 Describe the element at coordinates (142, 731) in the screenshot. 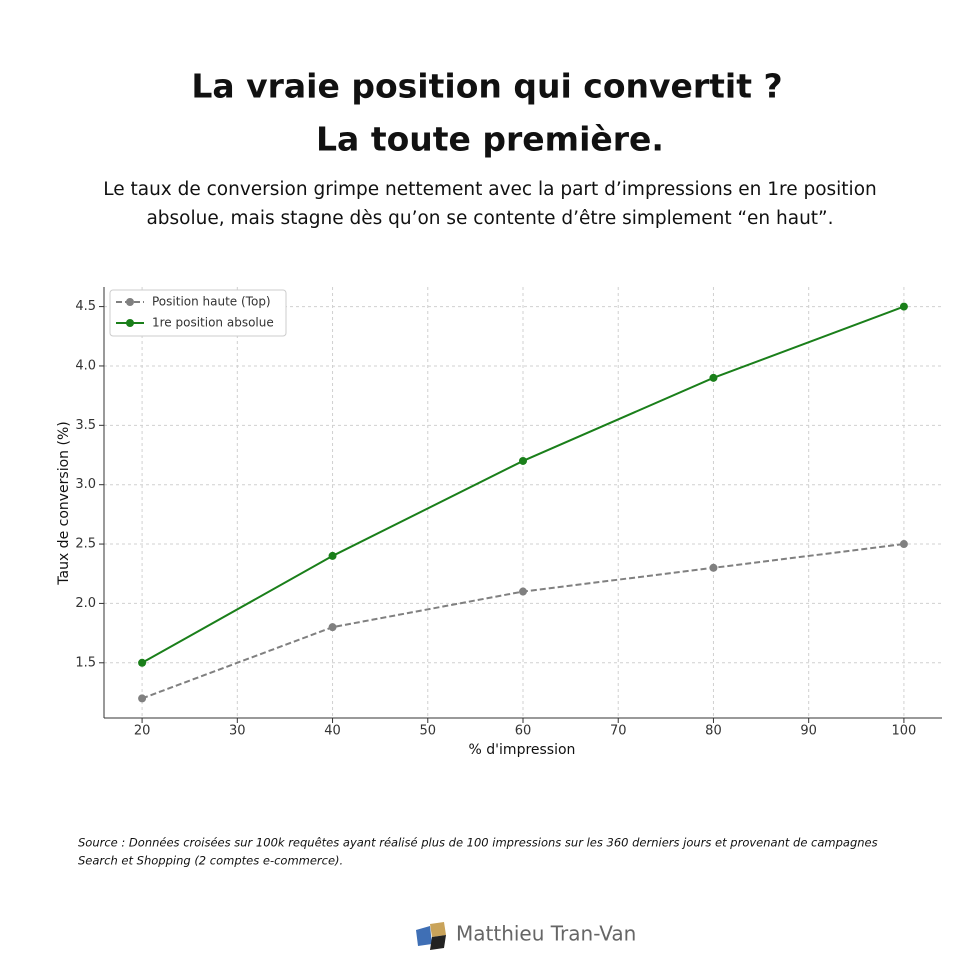

I see `x-tick-label: 20` at that location.